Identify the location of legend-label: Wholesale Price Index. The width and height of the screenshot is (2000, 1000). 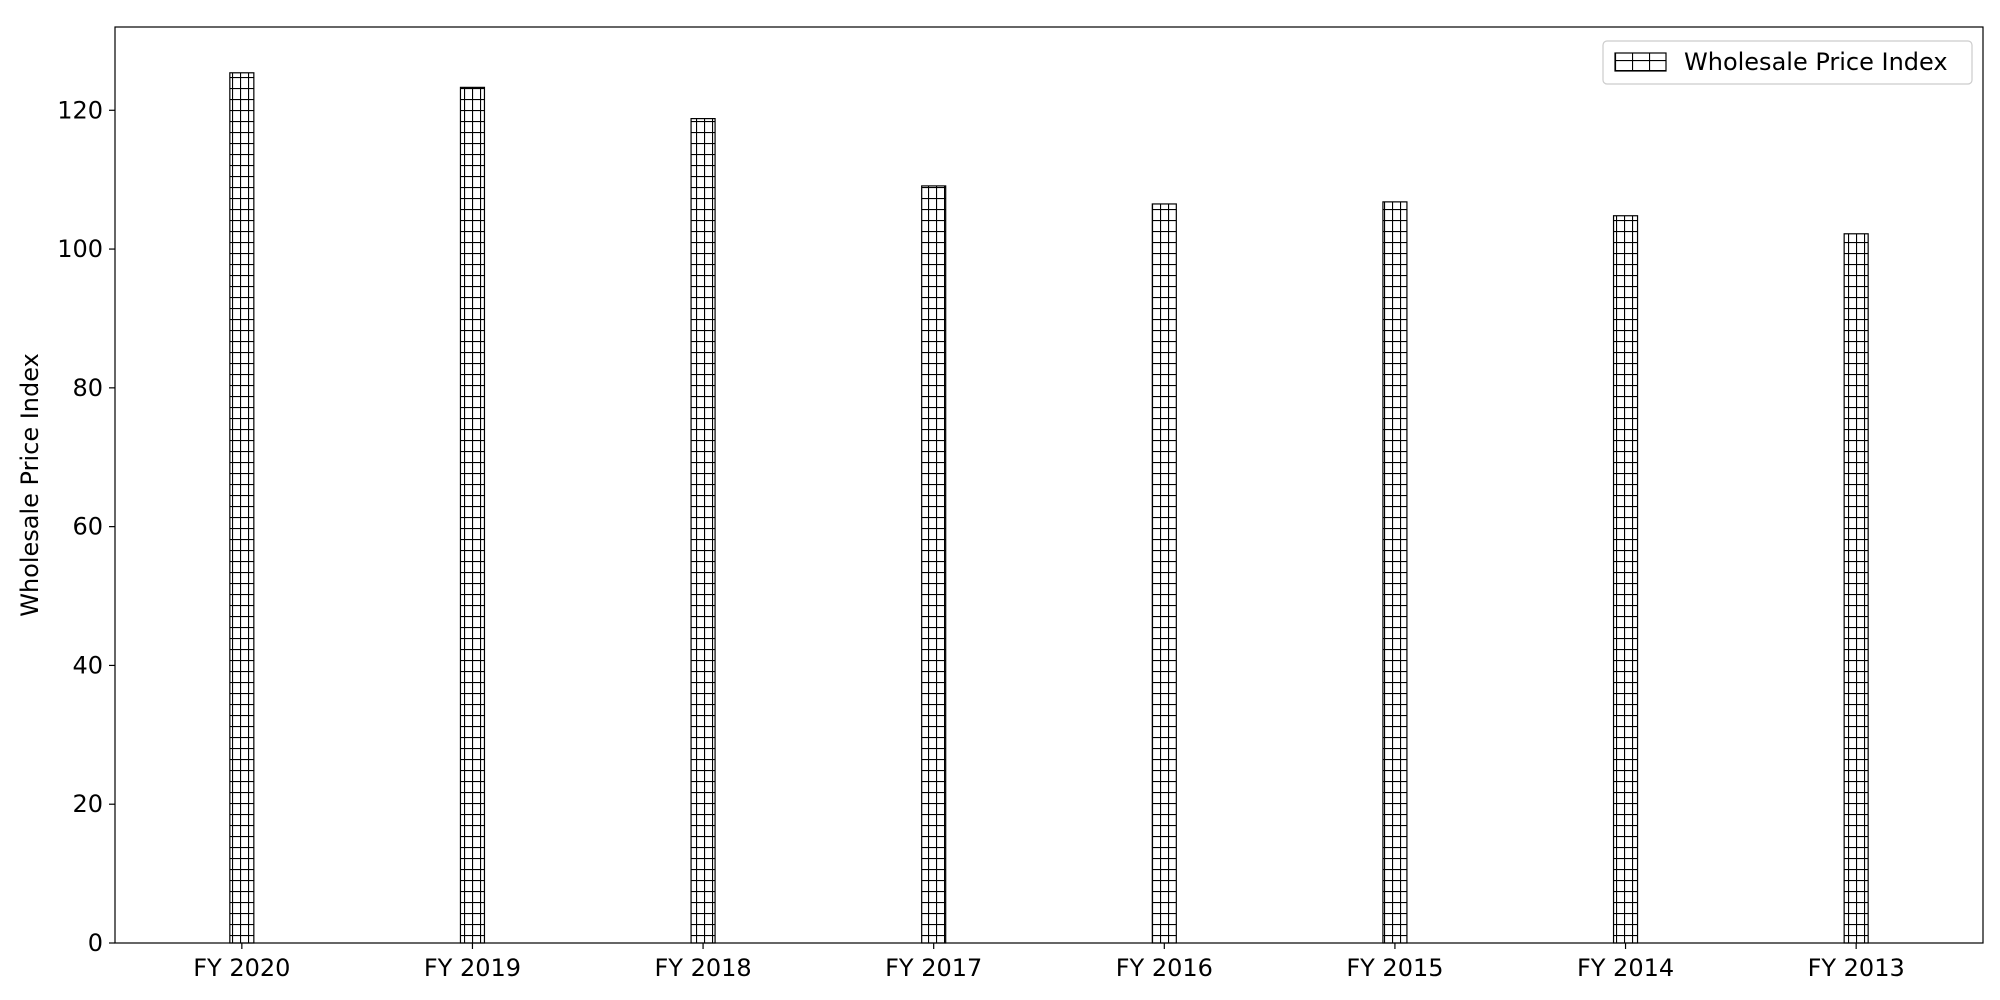
(1816, 62).